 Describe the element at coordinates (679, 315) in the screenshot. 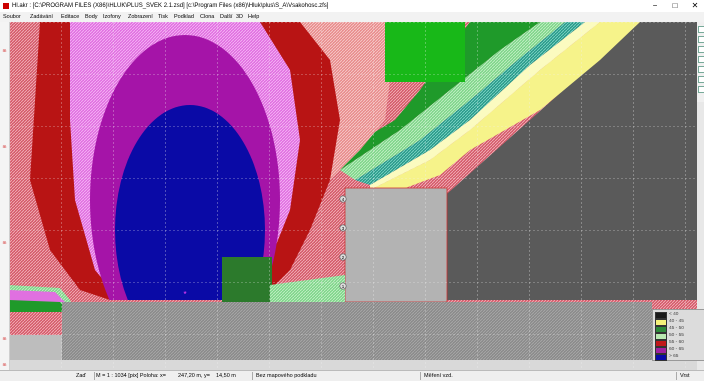

I see `legend-item: < 40` at that location.